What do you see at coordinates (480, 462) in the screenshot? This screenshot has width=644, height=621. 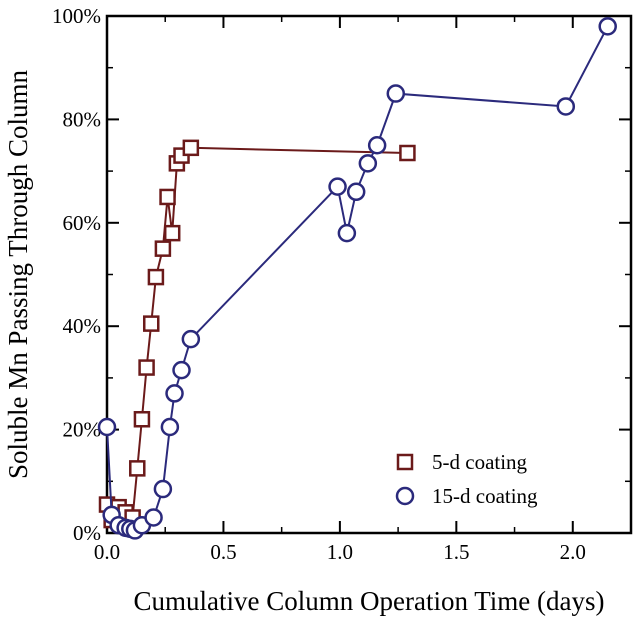 I see `legend-label: 5-d coating` at bounding box center [480, 462].